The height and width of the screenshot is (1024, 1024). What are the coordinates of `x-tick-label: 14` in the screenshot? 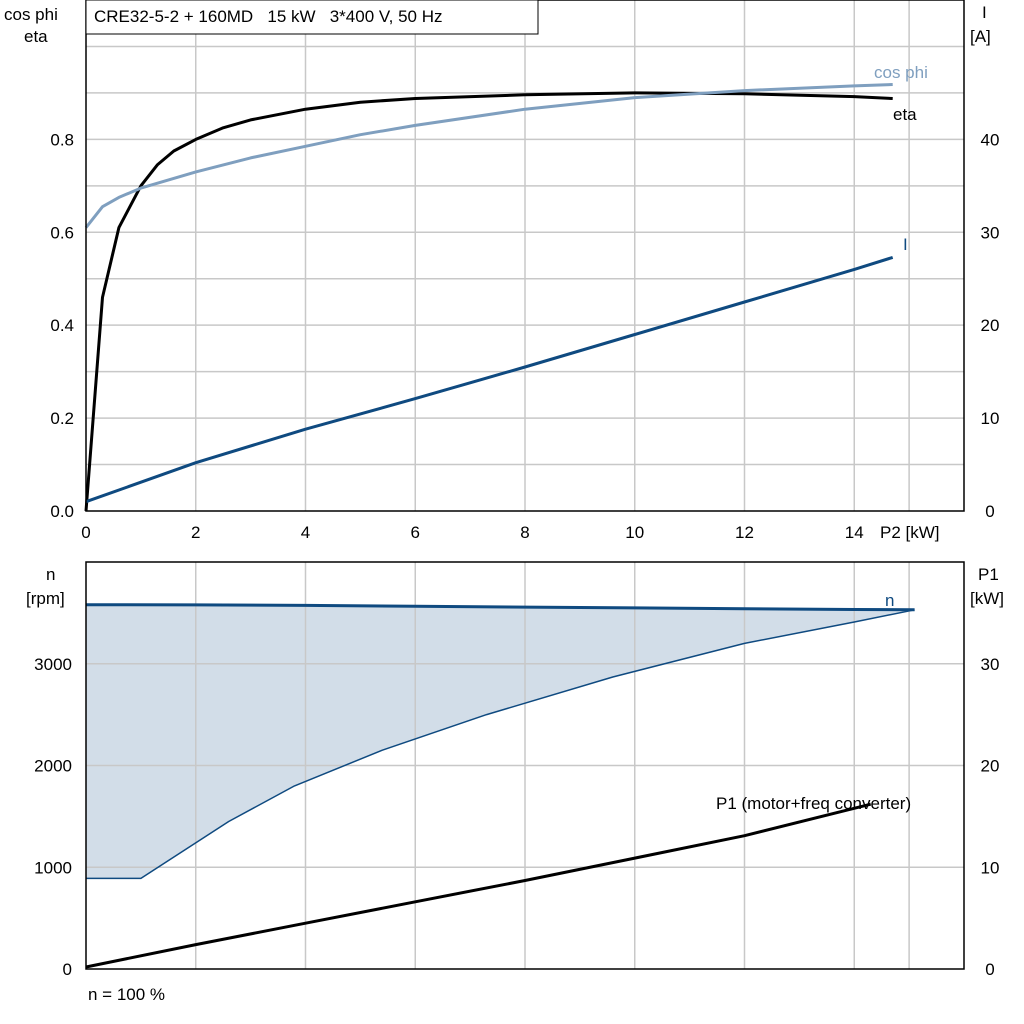 It's located at (854, 532).